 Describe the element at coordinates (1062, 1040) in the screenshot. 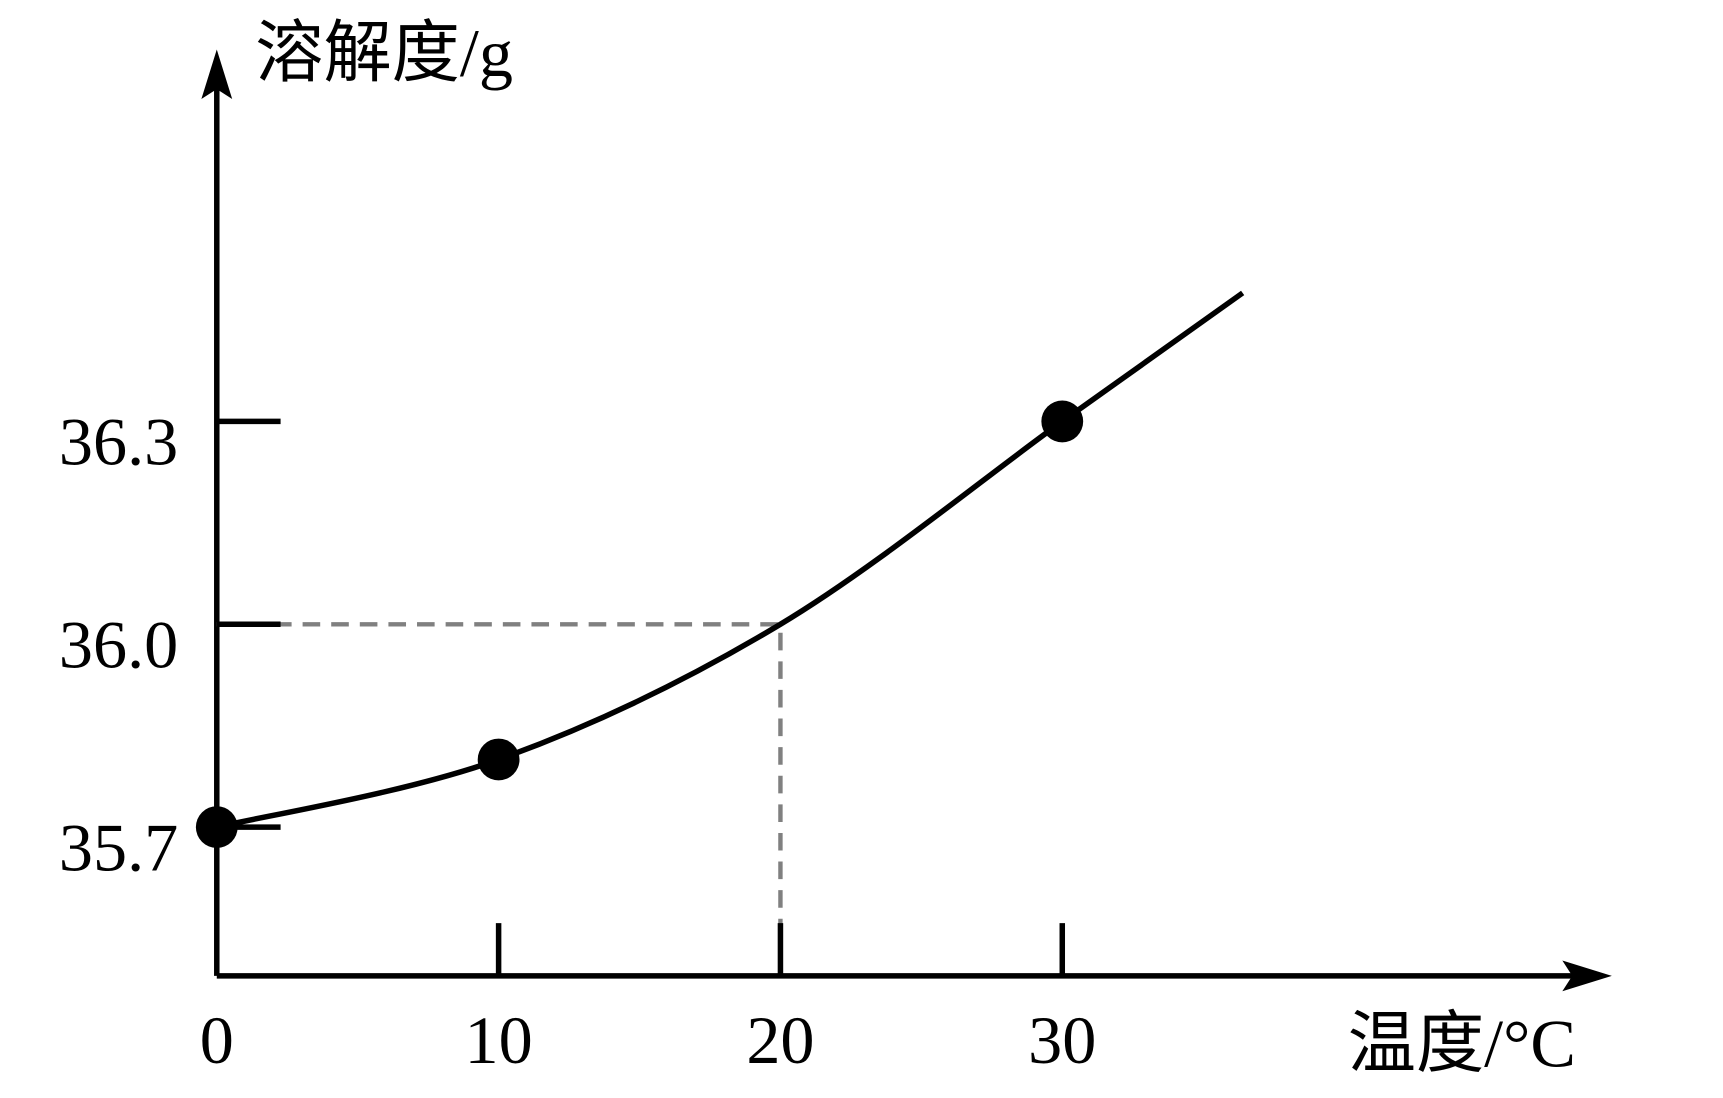

I see `x-tick-label: 30` at that location.